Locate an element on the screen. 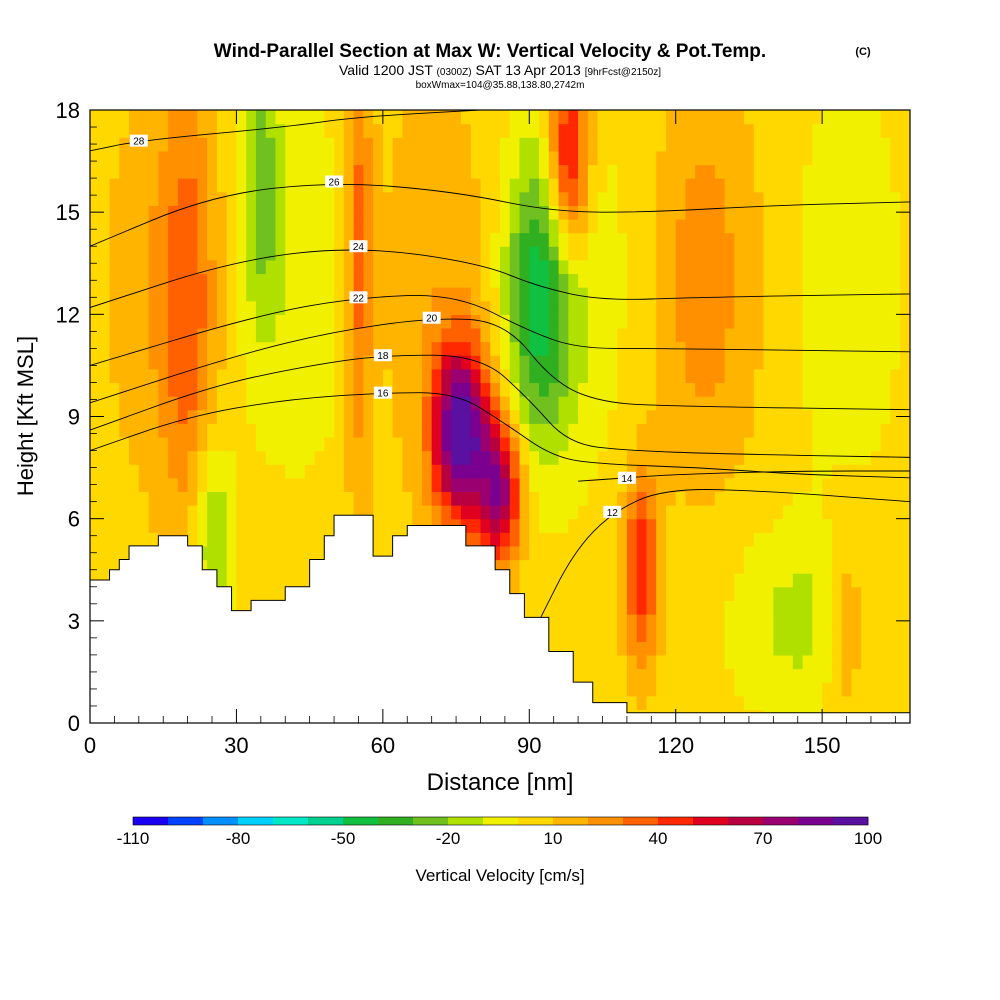  subtitle-valid-a: Valid 1200 JST is located at coordinates (386, 70).